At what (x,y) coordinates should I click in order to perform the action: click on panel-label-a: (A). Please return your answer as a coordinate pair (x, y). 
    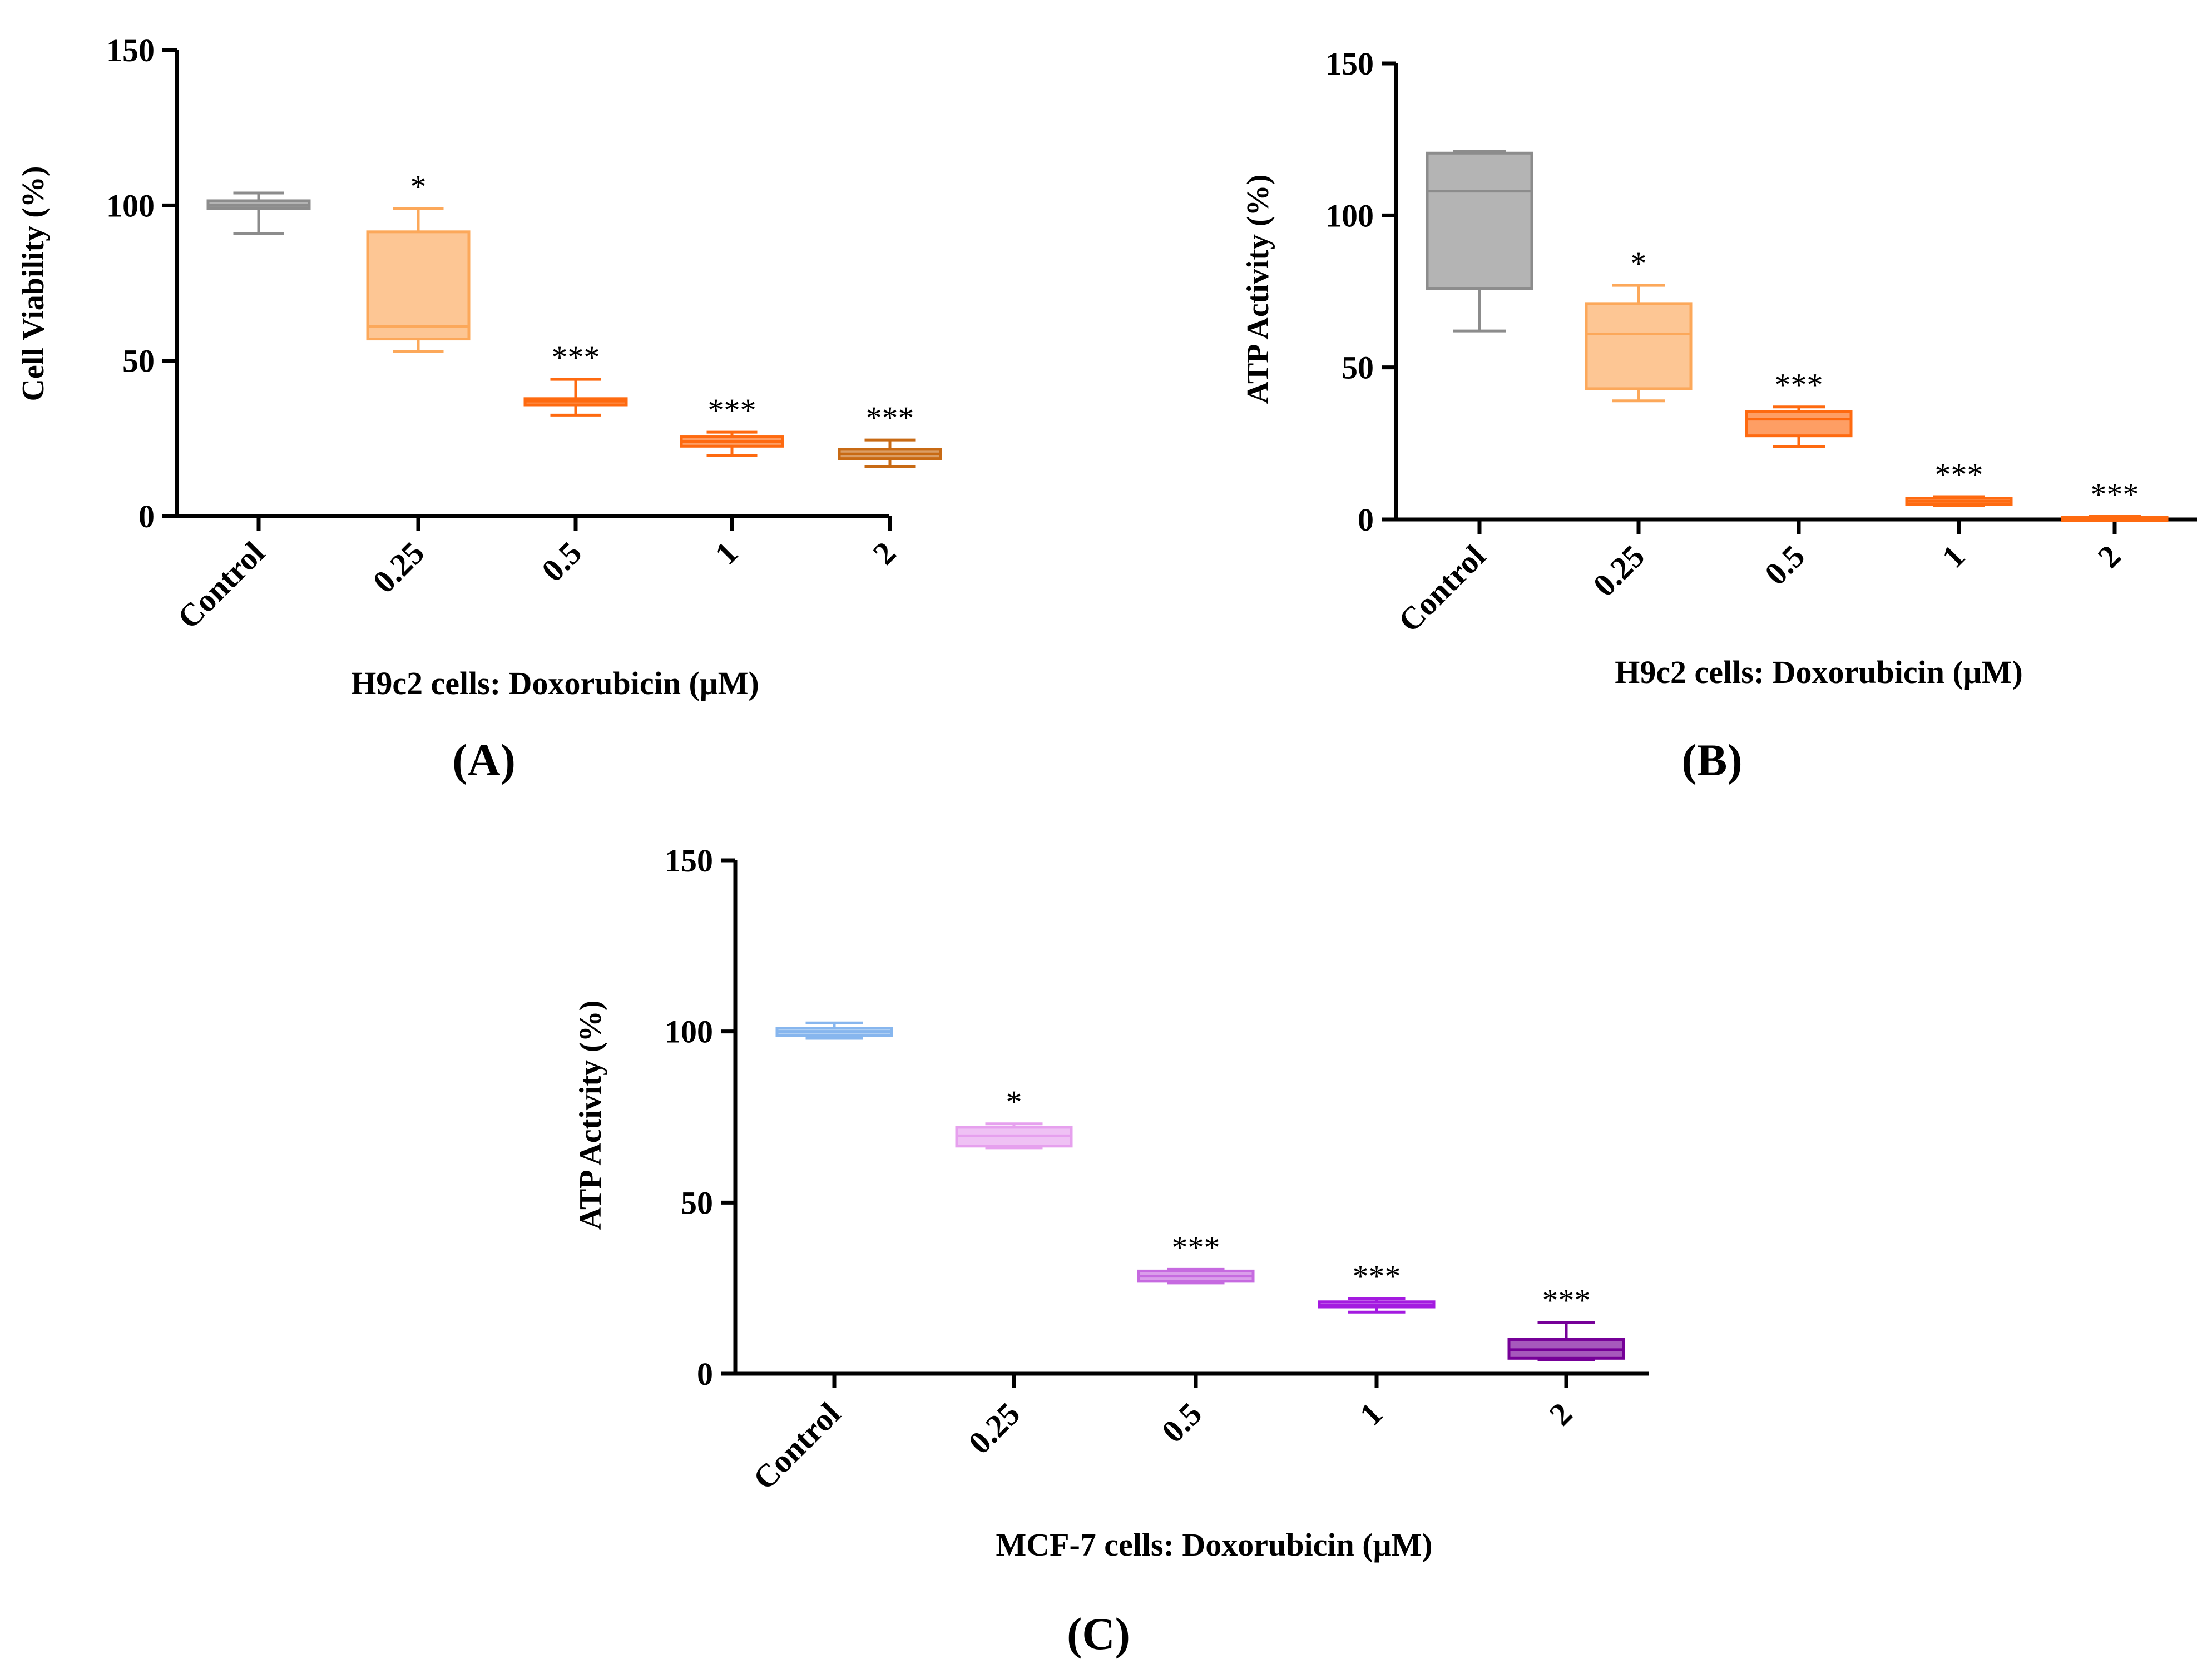
    Looking at the image, I should click on (484, 760).